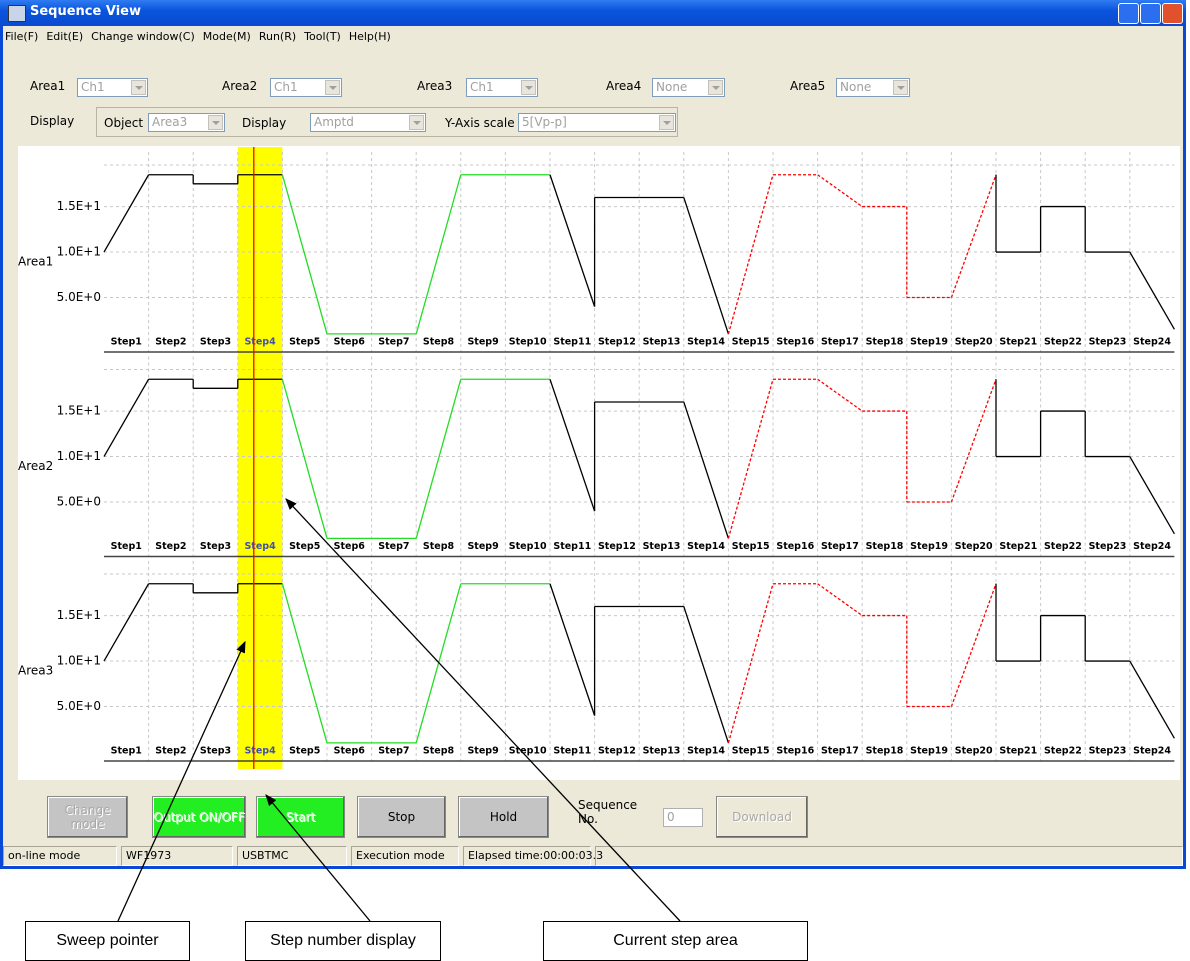 This screenshot has width=1190, height=961. What do you see at coordinates (503, 817) in the screenshot?
I see `button: Hold` at bounding box center [503, 817].